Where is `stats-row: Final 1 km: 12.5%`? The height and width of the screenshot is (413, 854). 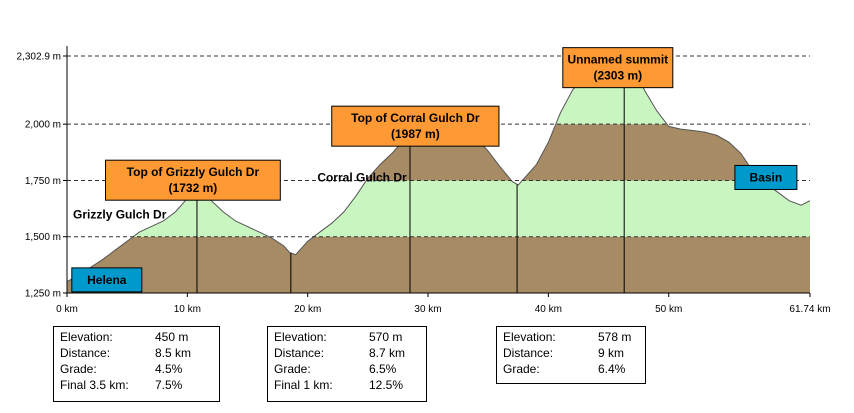
stats-row: Final 1 km: 12.5% is located at coordinates (347, 385).